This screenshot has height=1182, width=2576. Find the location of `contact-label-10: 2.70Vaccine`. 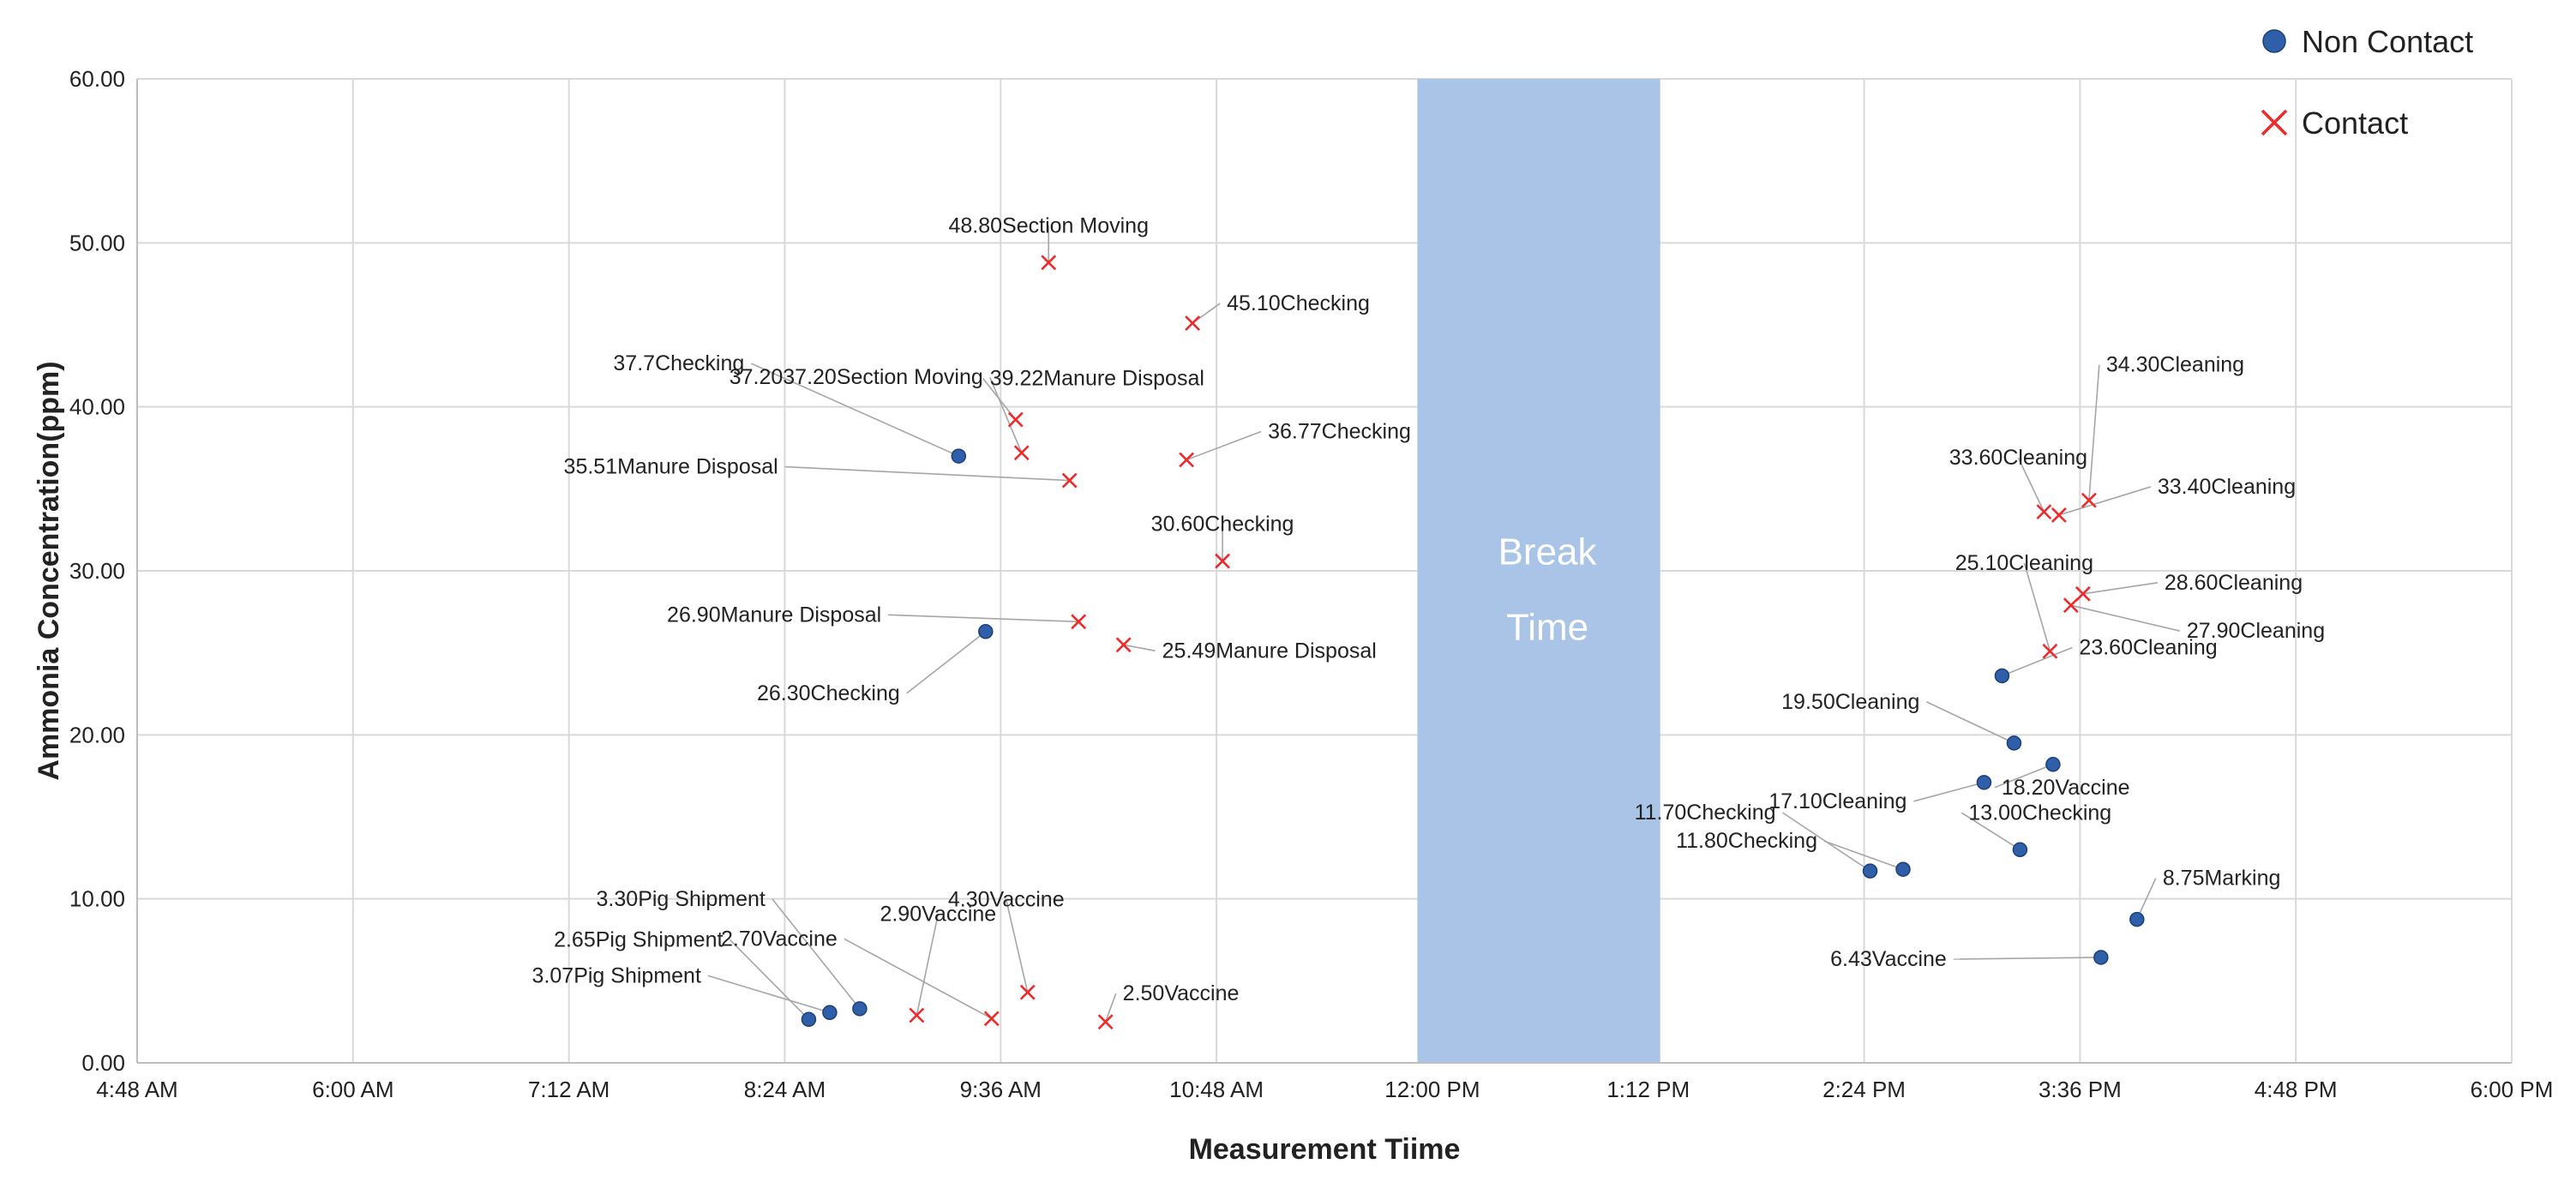

contact-label-10: 2.70Vaccine is located at coordinates (779, 939).